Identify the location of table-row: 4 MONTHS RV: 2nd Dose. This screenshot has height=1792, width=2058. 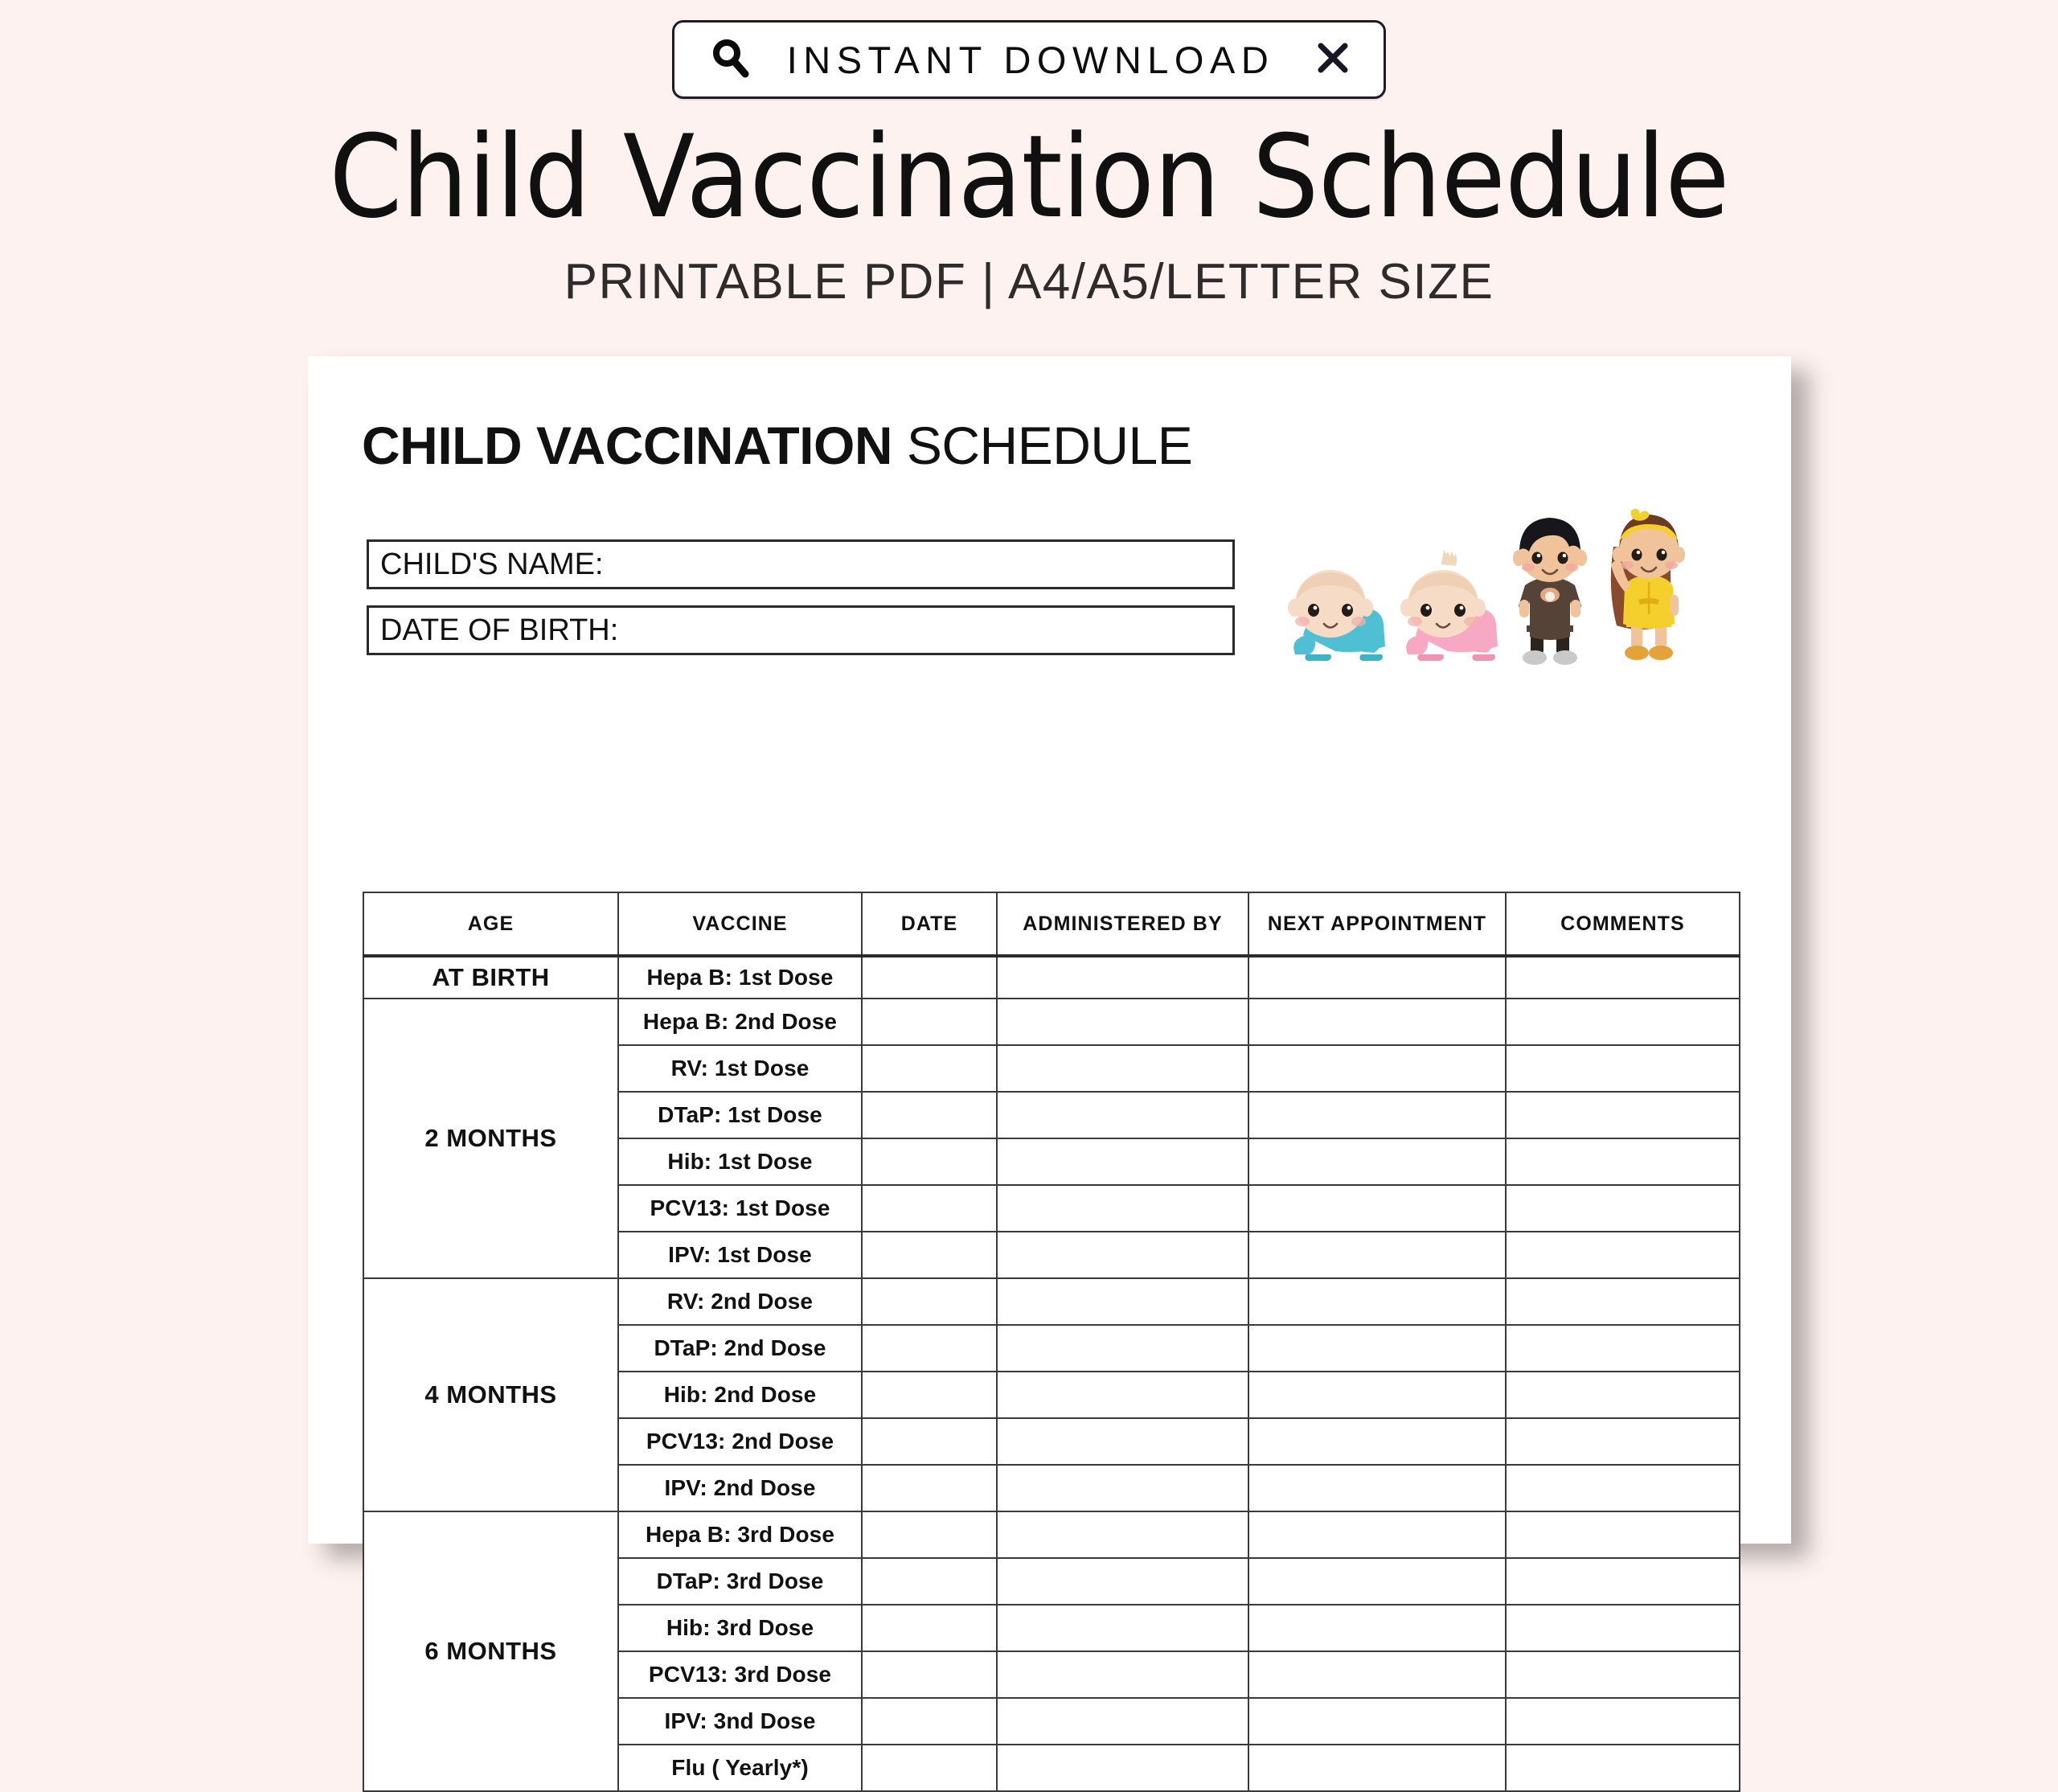
(1051, 1395).